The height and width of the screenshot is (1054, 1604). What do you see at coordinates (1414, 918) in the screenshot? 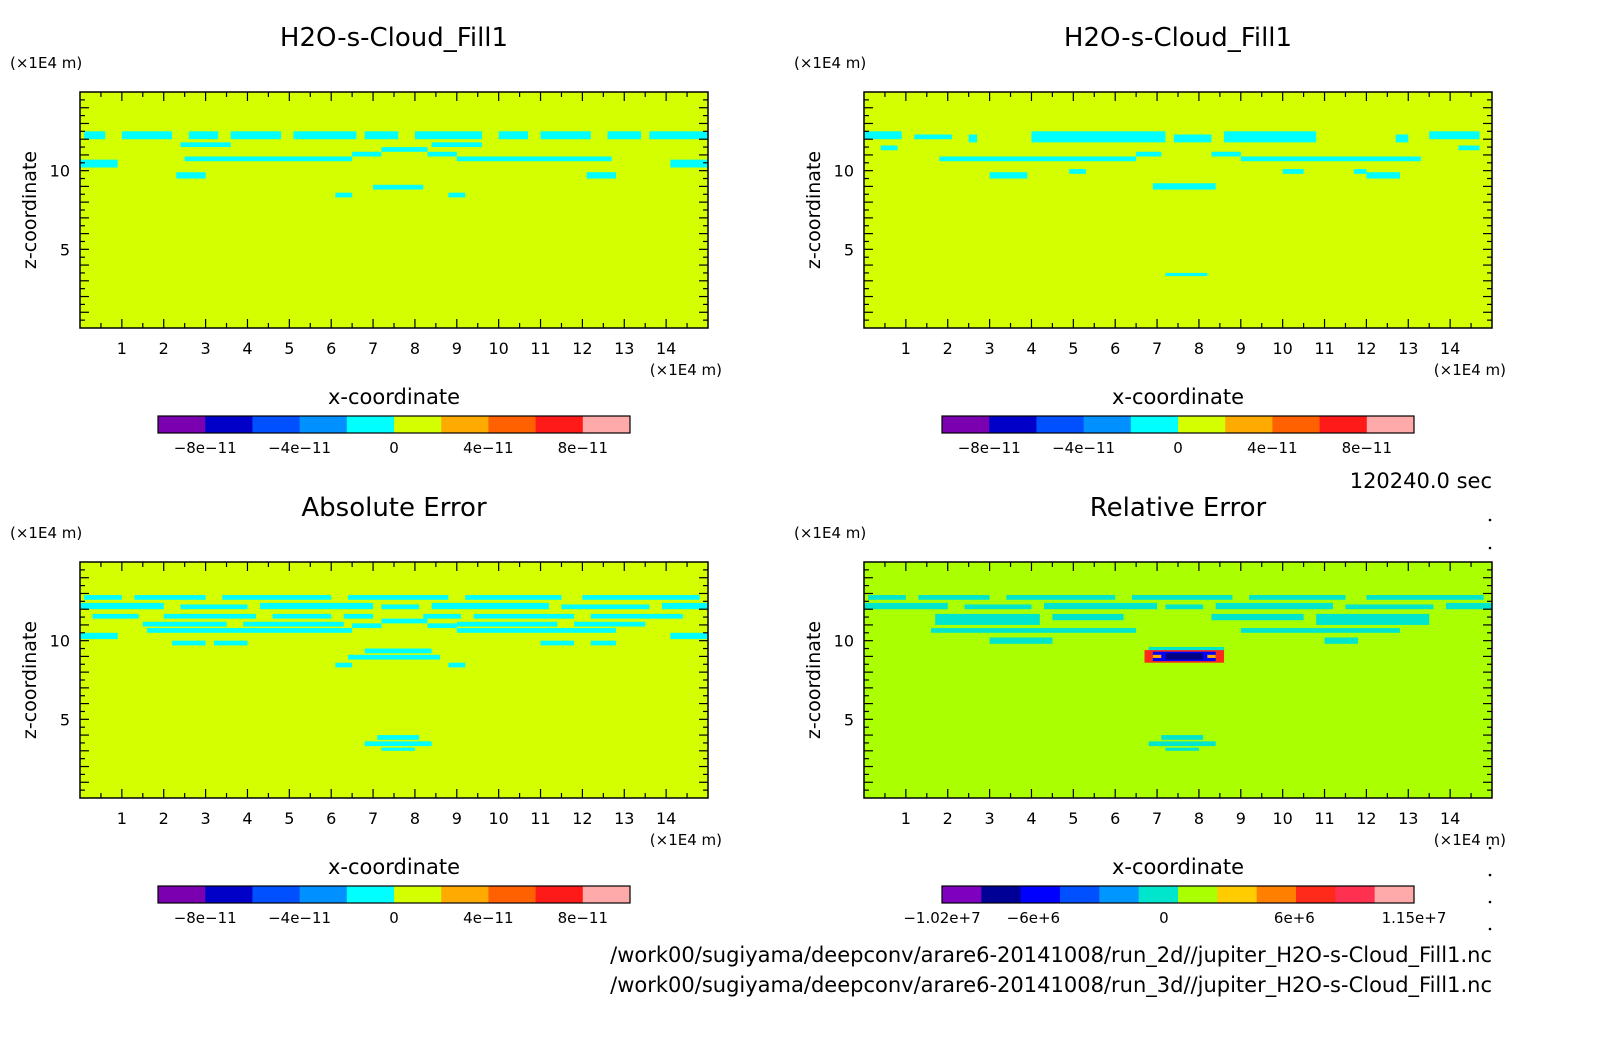
I see `colorbar-label: 1.15e+7` at bounding box center [1414, 918].